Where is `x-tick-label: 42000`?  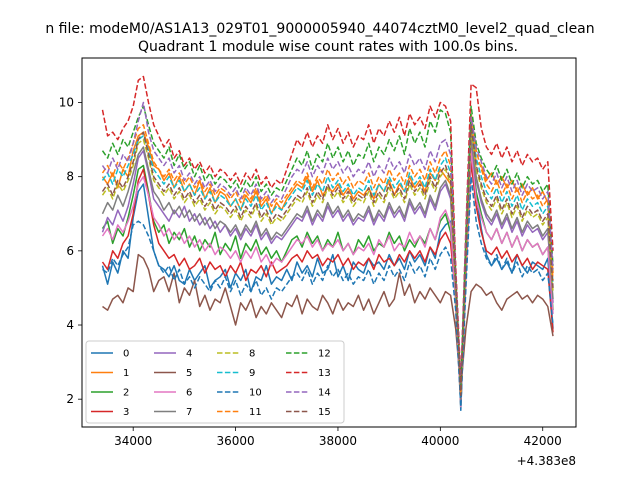 x-tick-label: 42000 is located at coordinates (543, 441).